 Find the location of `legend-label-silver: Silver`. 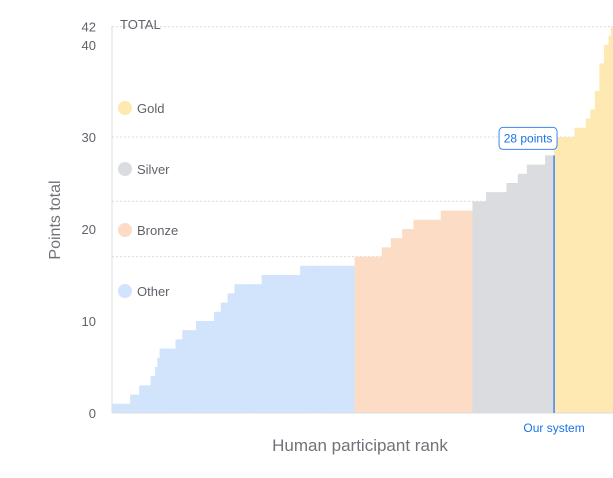

legend-label-silver: Silver is located at coordinates (153, 169).